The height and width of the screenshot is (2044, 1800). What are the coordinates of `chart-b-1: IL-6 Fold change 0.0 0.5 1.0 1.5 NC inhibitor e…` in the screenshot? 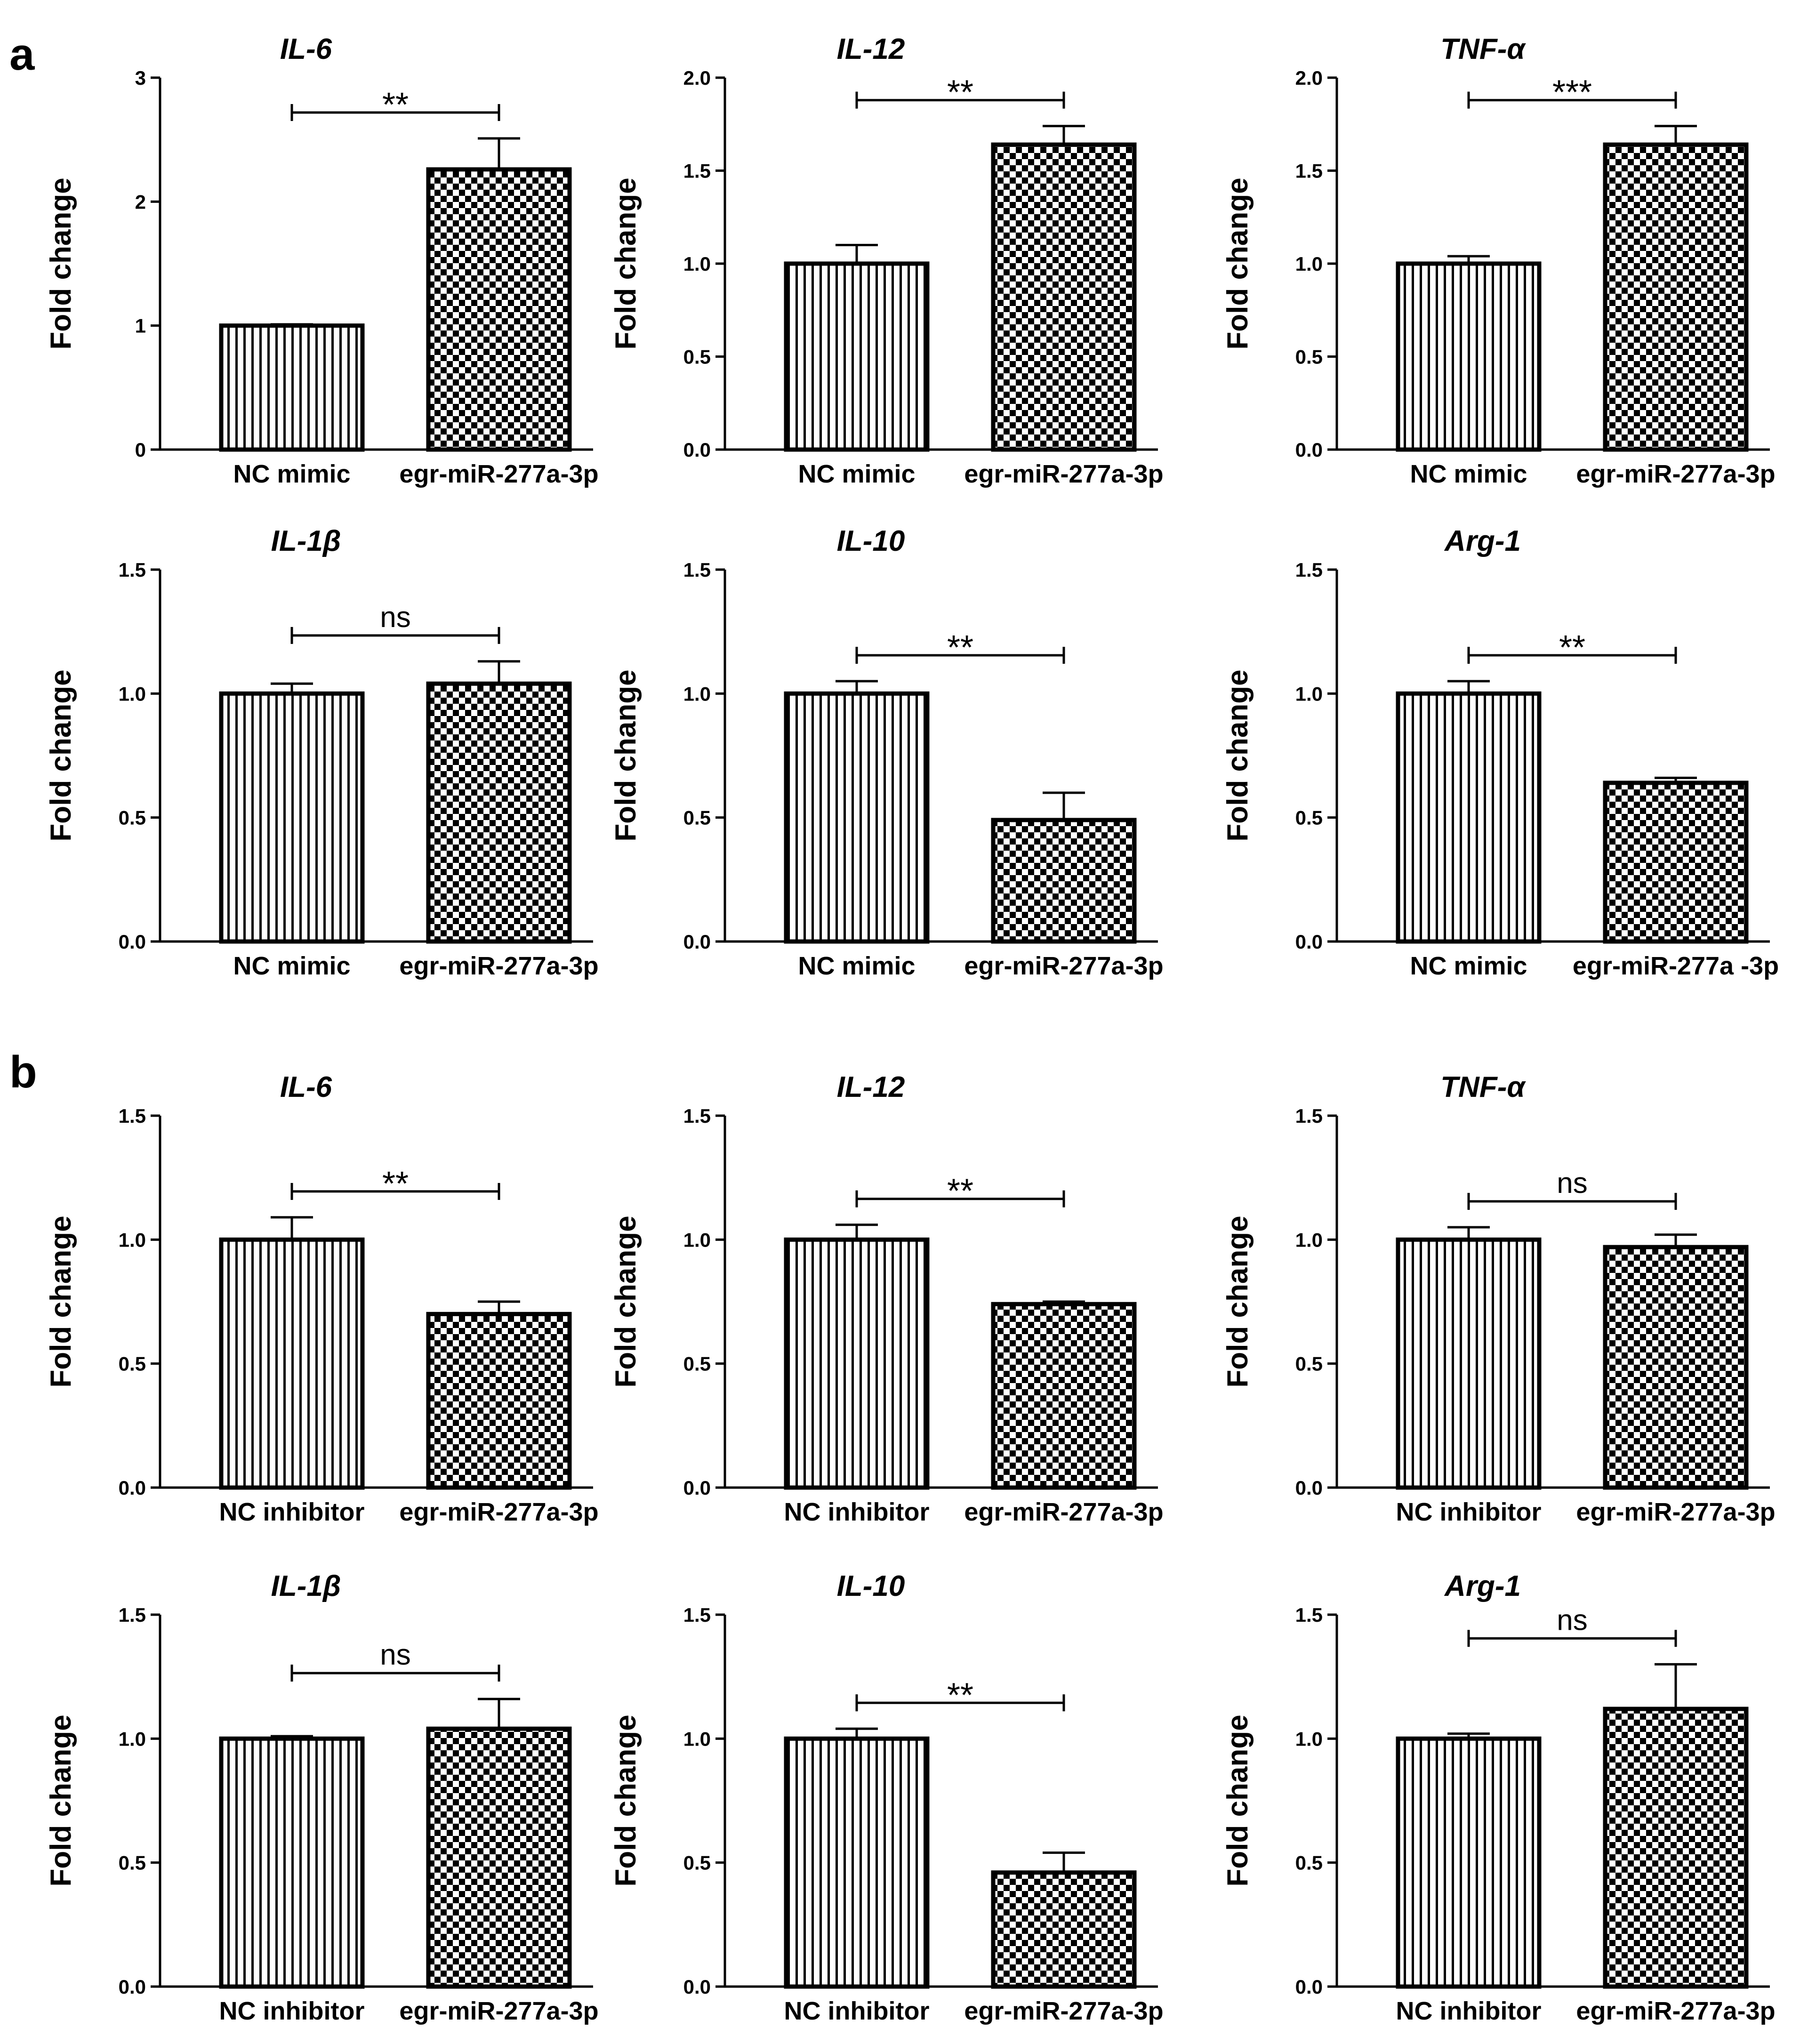 It's located at (322, 1299).